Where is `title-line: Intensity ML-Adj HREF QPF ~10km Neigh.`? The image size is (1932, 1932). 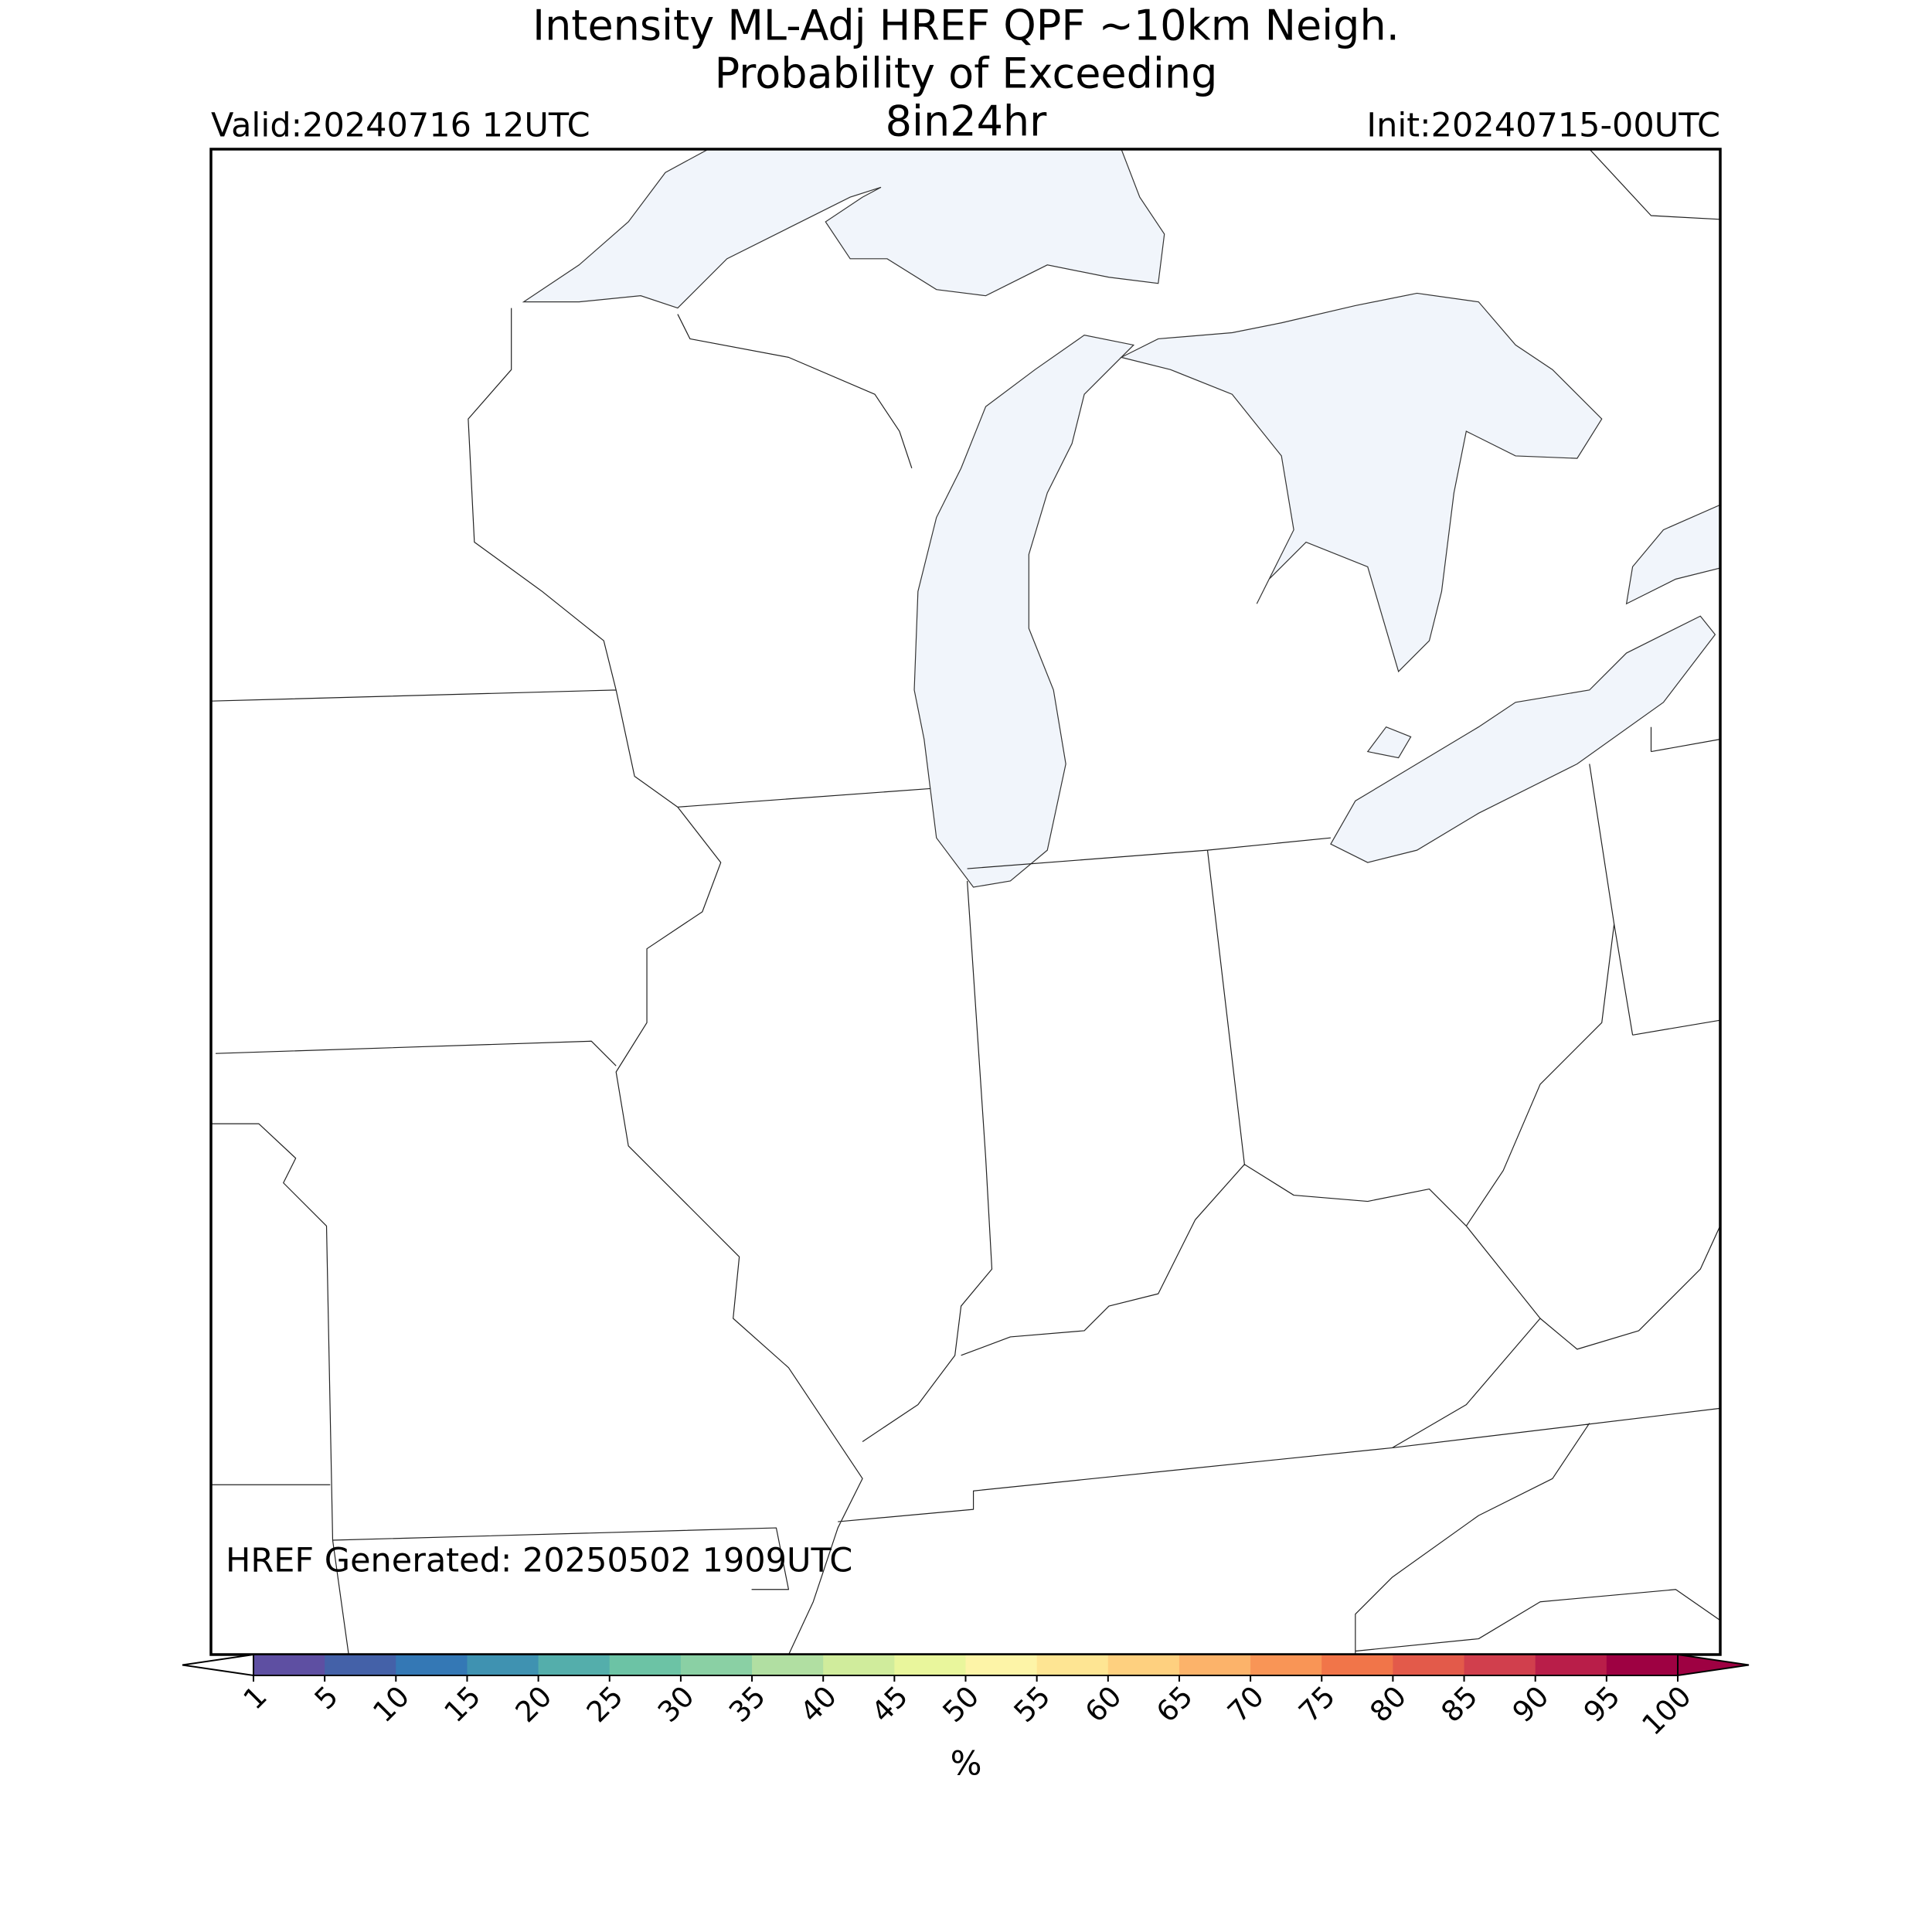 title-line: Intensity ML-Adj HREF QPF ~10km Neigh. is located at coordinates (966, 26).